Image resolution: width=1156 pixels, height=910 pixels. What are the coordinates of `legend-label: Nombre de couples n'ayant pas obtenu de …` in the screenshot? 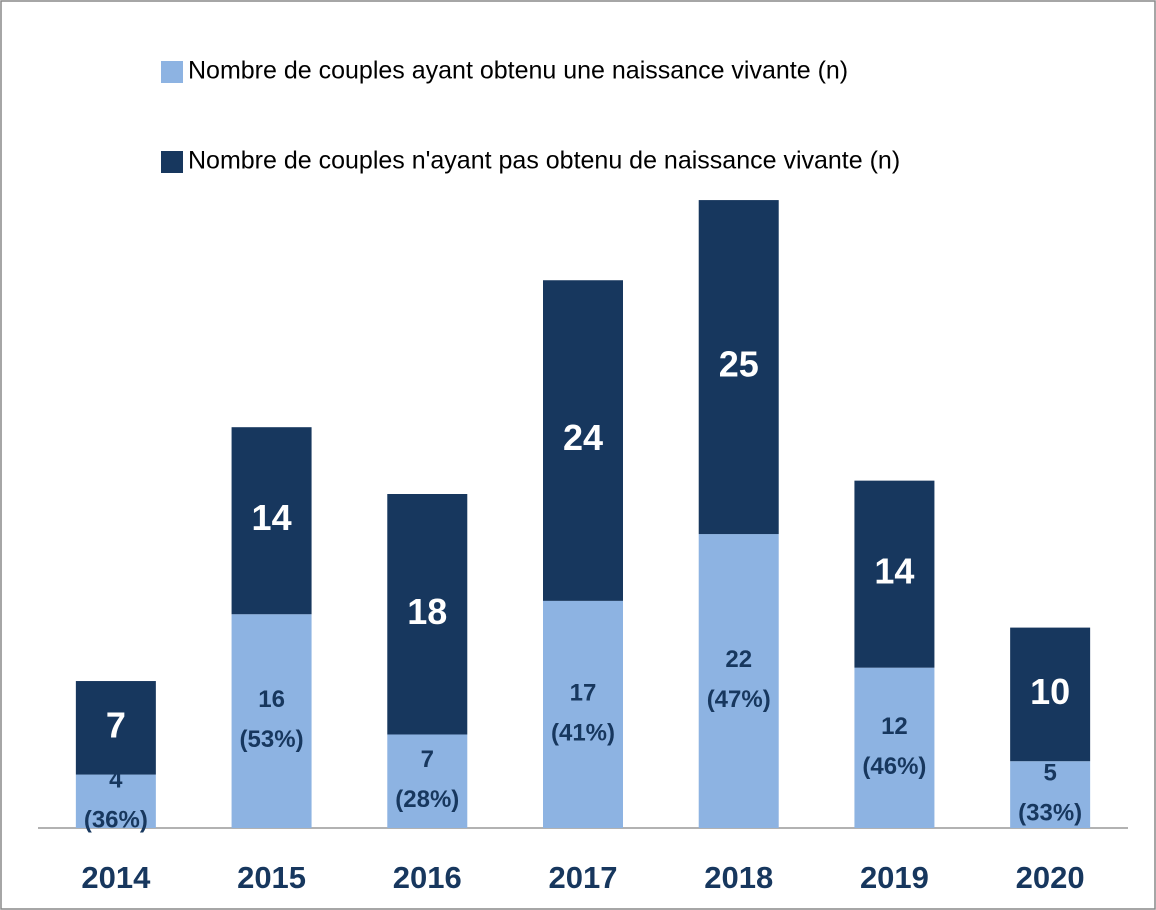 It's located at (544, 161).